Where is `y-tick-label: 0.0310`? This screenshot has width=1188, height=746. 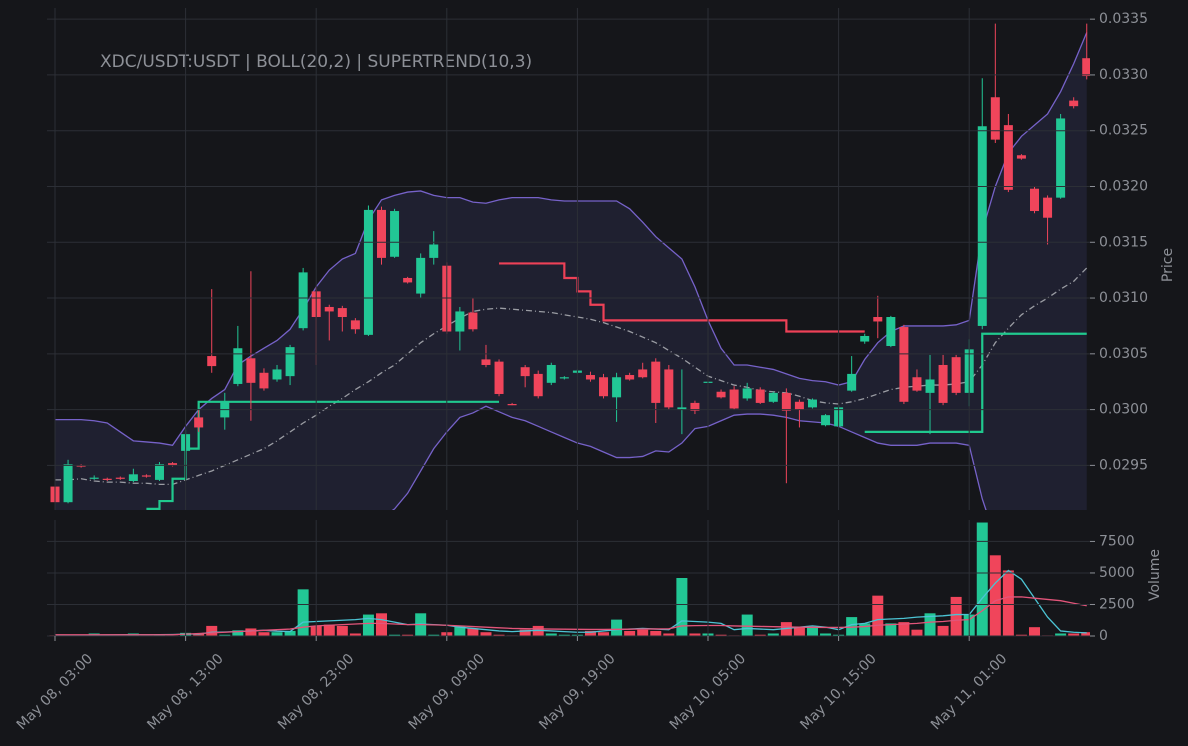
y-tick-label: 0.0310 is located at coordinates (1123, 298).